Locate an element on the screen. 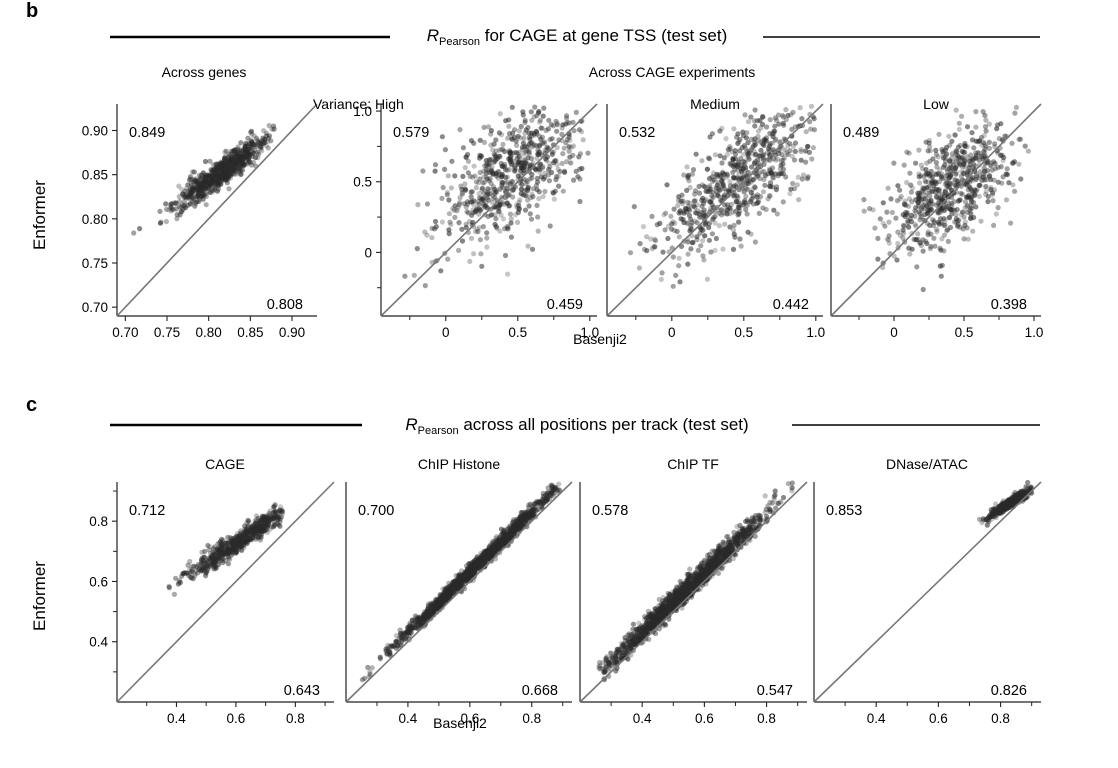 This screenshot has height=768, width=1118. x-tick-label: 0 is located at coordinates (894, 332).